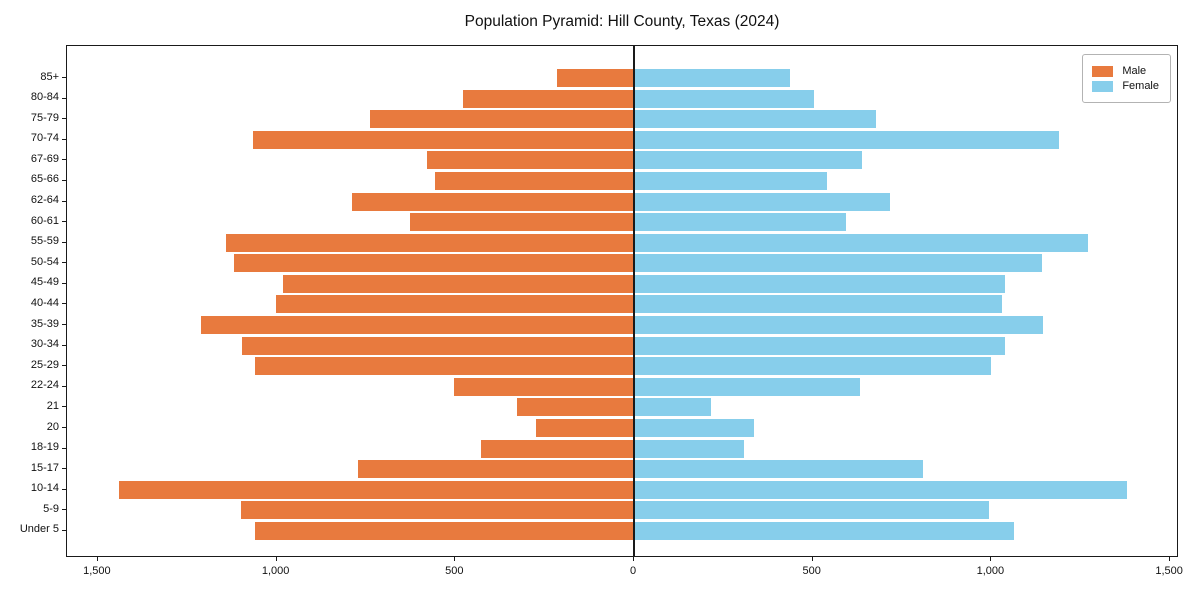 The height and width of the screenshot is (600, 1200). Describe the element at coordinates (44, 97) in the screenshot. I see `y-axis-label-80-84: 80-84` at that location.